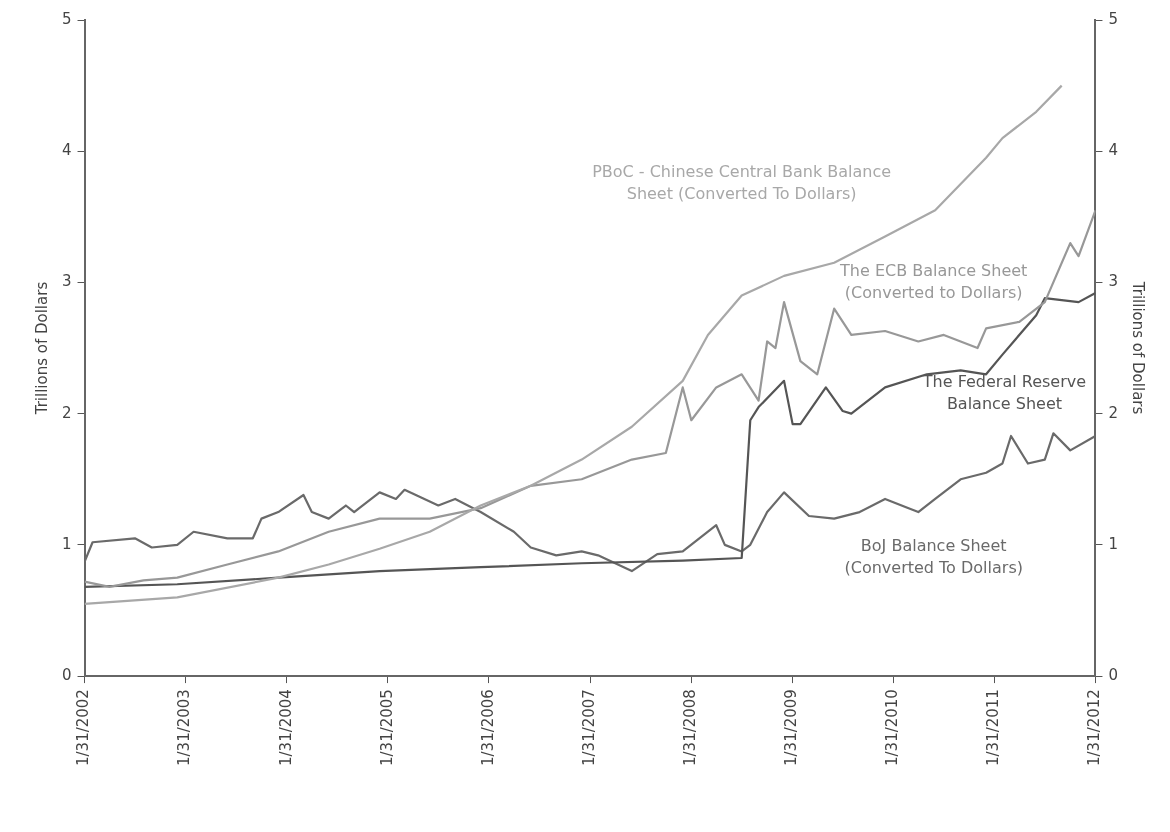 This screenshot has width=1170, height=832. What do you see at coordinates (67, 412) in the screenshot?
I see `y-tick-label: 2` at bounding box center [67, 412].